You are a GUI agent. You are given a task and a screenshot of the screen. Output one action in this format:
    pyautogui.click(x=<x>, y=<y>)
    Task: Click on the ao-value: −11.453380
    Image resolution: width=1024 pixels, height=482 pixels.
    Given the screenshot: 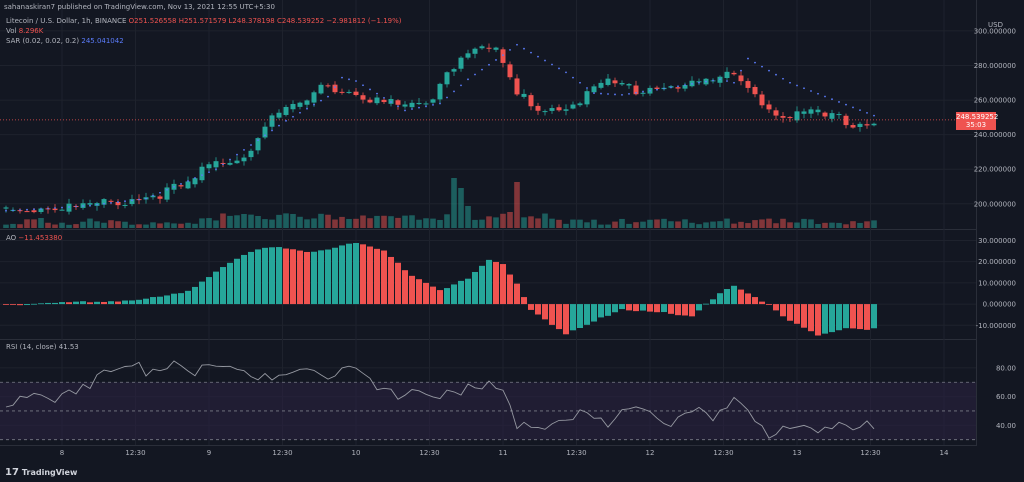 What is the action you would take?
    pyautogui.click(x=40, y=238)
    